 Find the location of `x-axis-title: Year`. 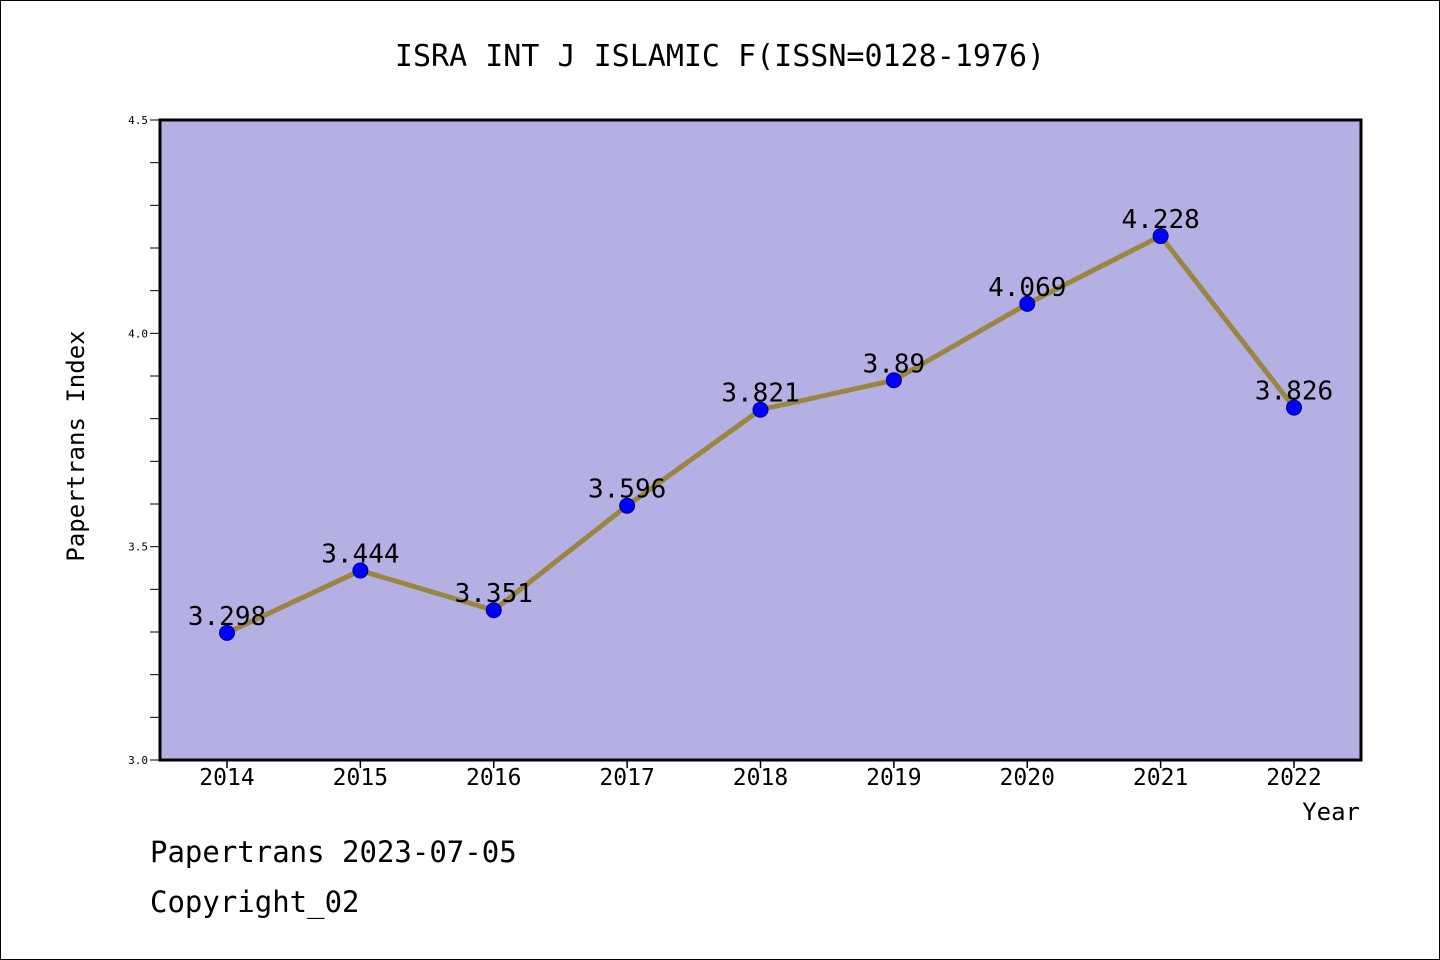

x-axis-title: Year is located at coordinates (1331, 812).